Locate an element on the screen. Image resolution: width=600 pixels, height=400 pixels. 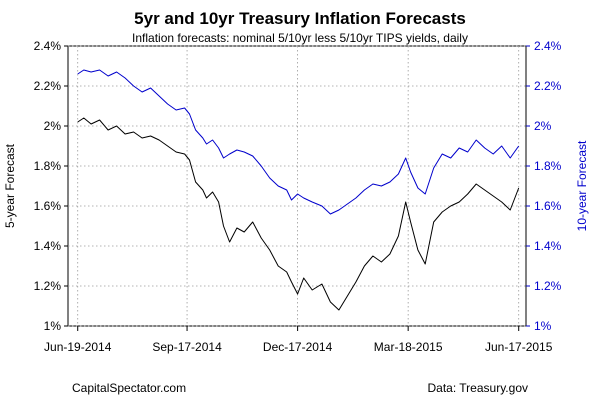
y-tick-label-left: 1.4% is located at coordinates (48, 246).